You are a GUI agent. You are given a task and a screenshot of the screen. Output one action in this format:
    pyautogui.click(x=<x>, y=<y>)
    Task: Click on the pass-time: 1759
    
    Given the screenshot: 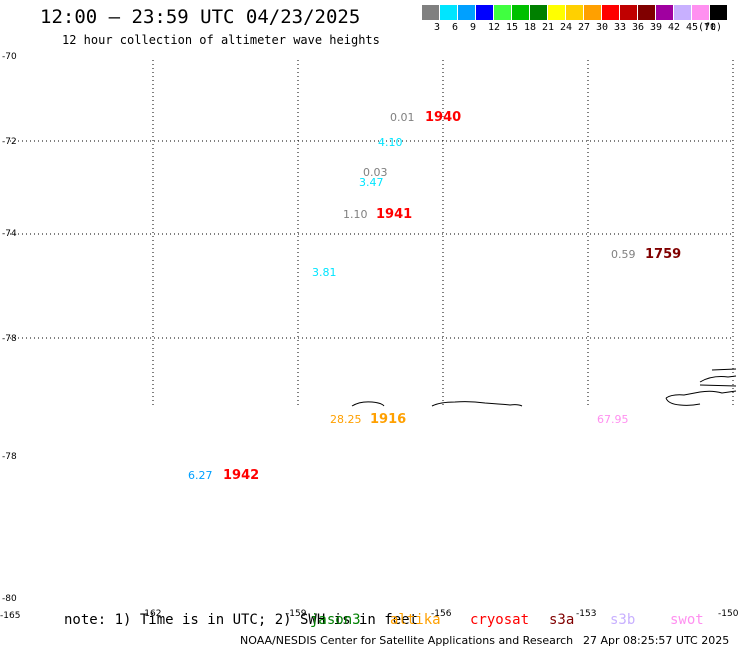 What is the action you would take?
    pyautogui.click(x=663, y=254)
    